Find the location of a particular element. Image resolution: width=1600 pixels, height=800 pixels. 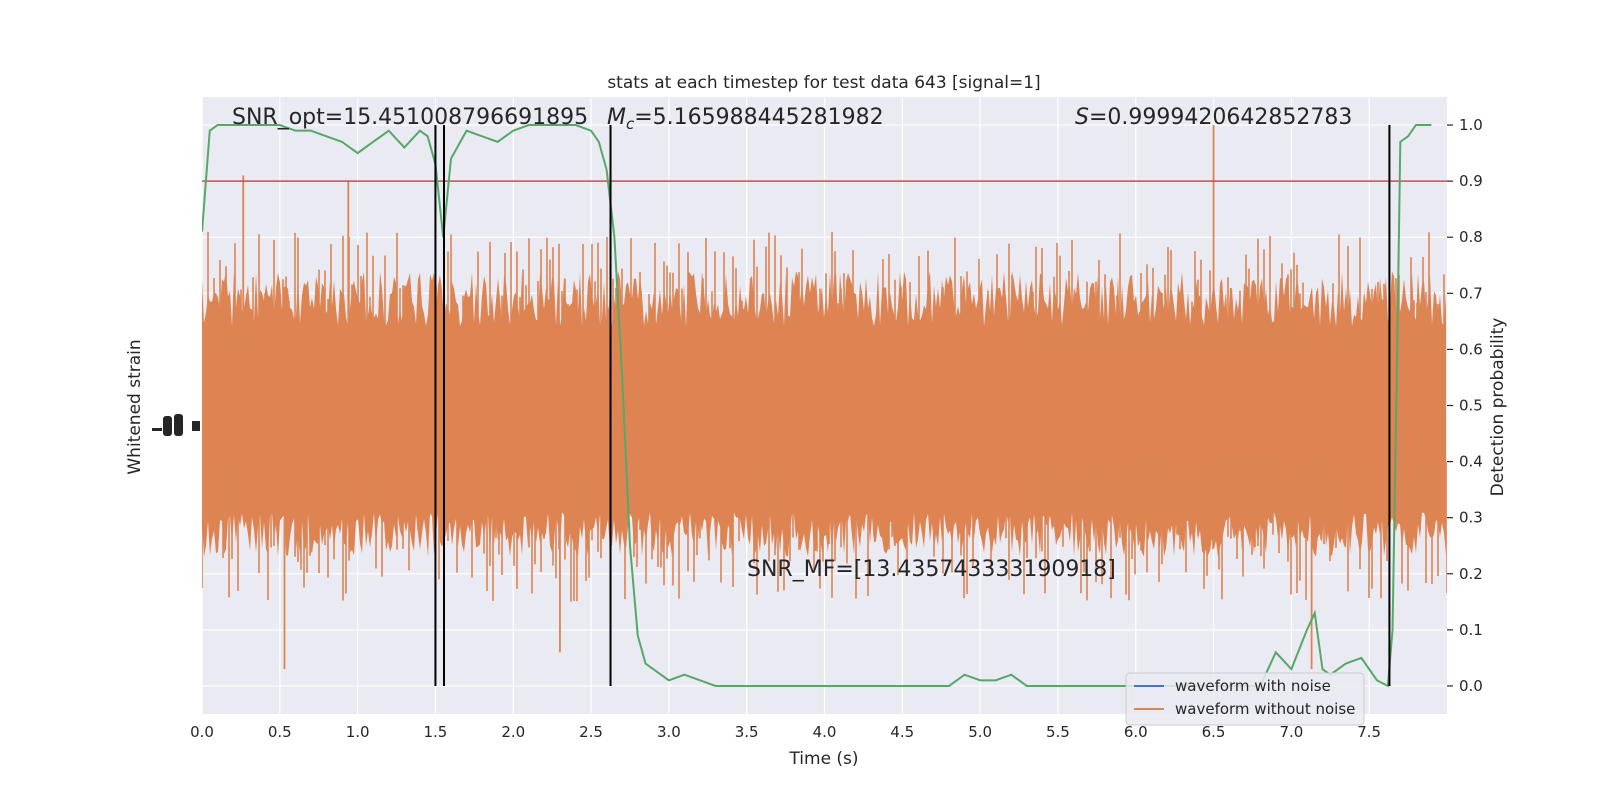

x-tick-label: 6.0 is located at coordinates (1136, 732).